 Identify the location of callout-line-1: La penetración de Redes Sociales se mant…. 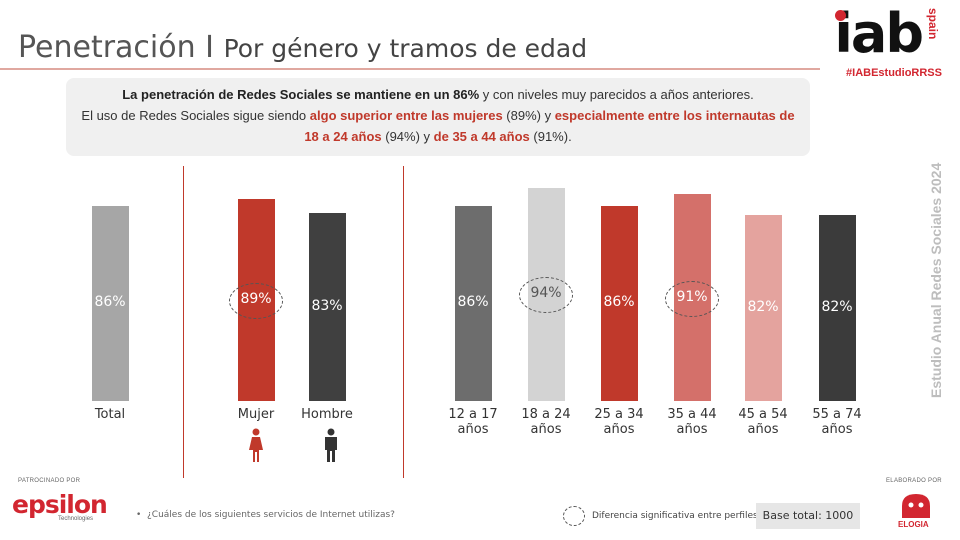
(438, 94).